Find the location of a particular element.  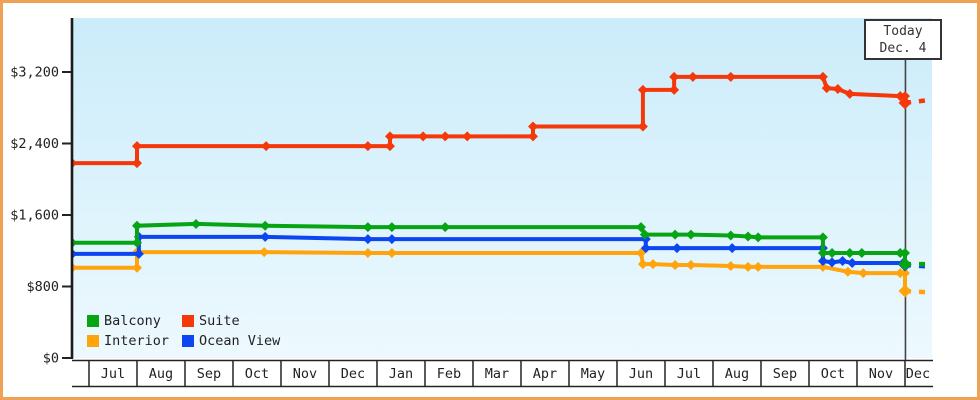

today-box: Today Dec. 4 is located at coordinates (903, 39).